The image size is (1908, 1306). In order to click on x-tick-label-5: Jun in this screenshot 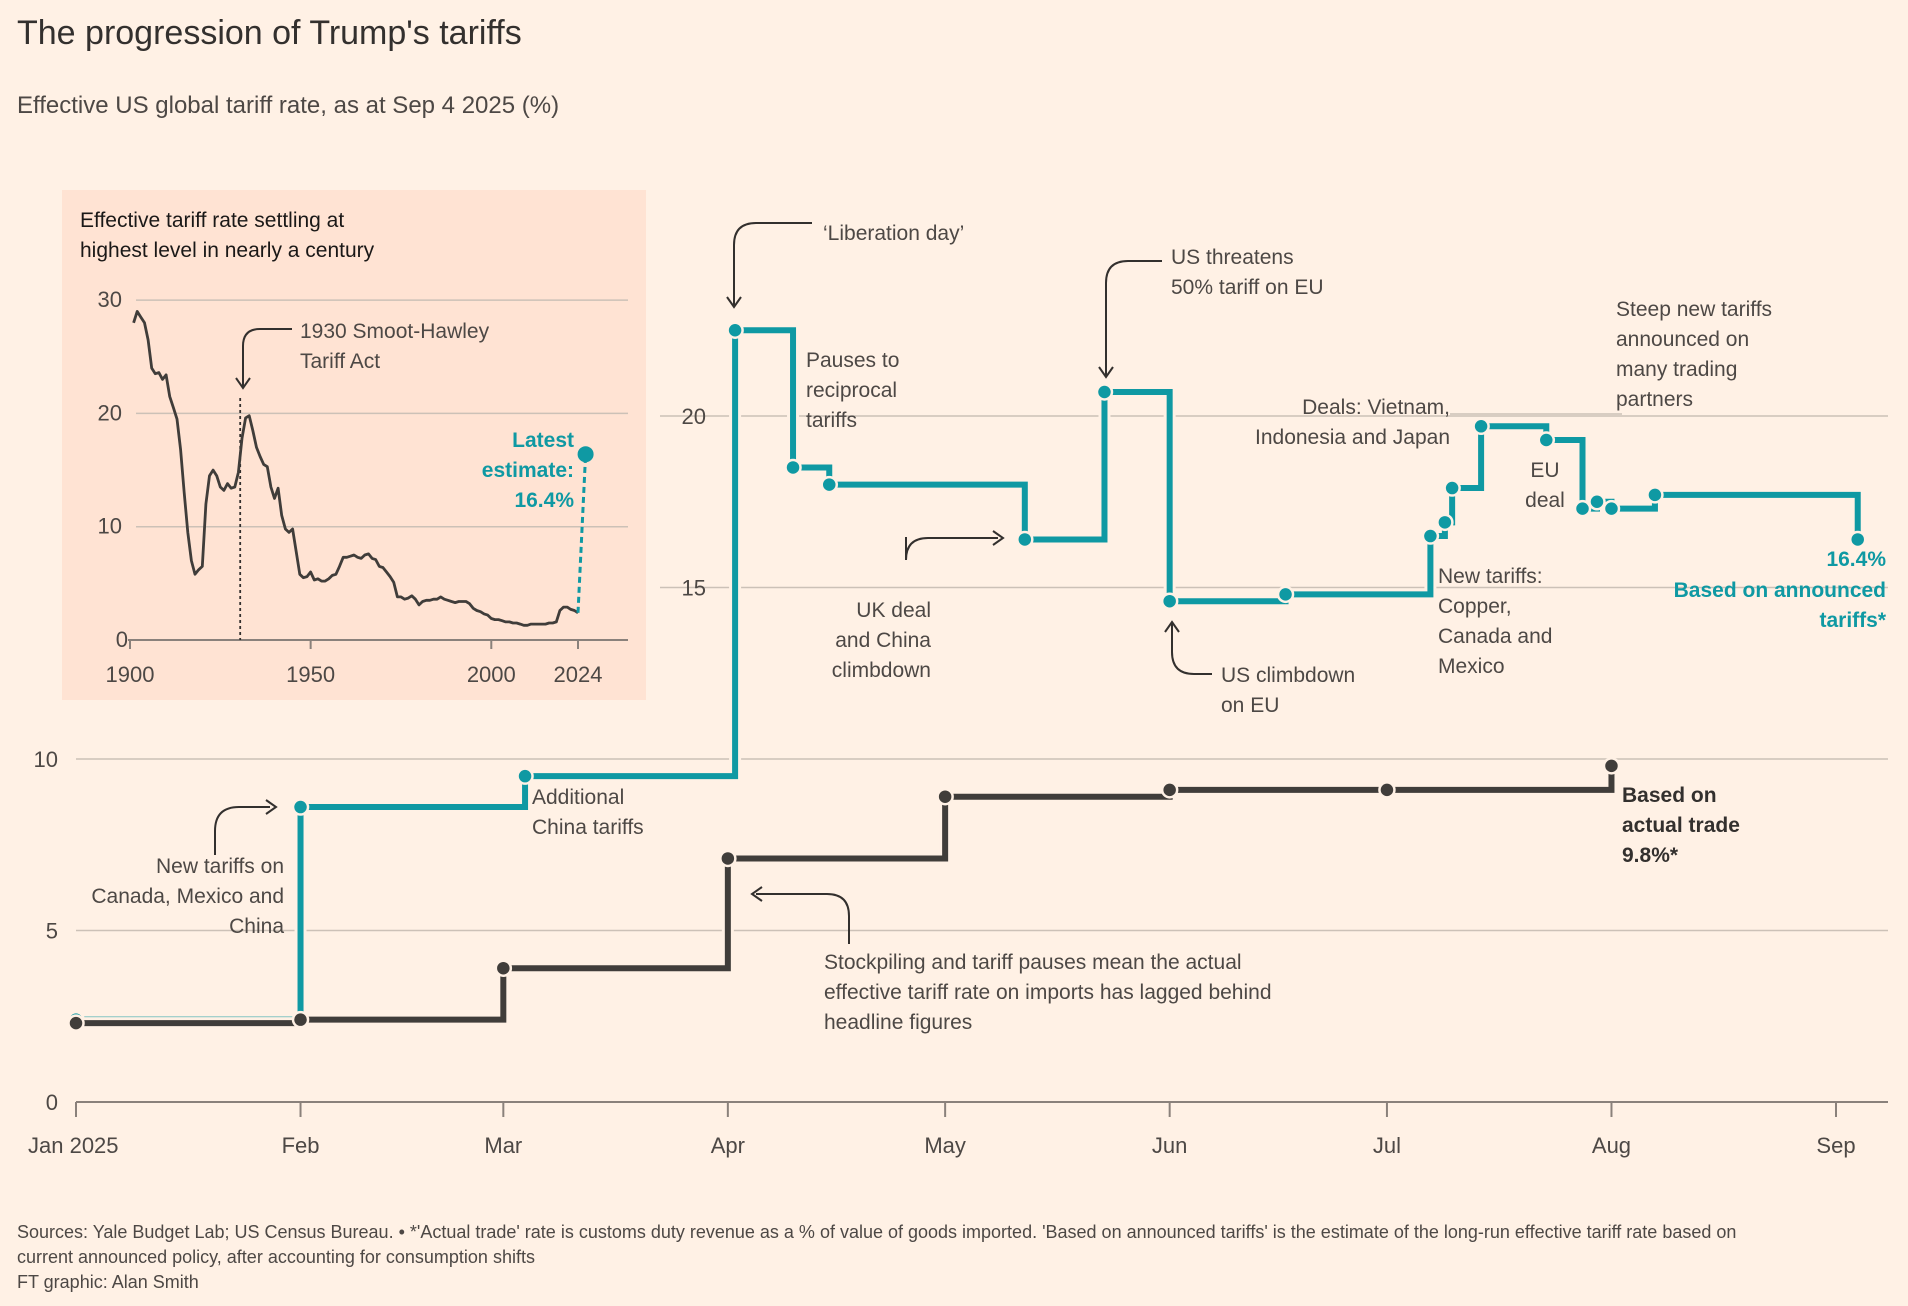, I will do `click(1169, 1145)`.